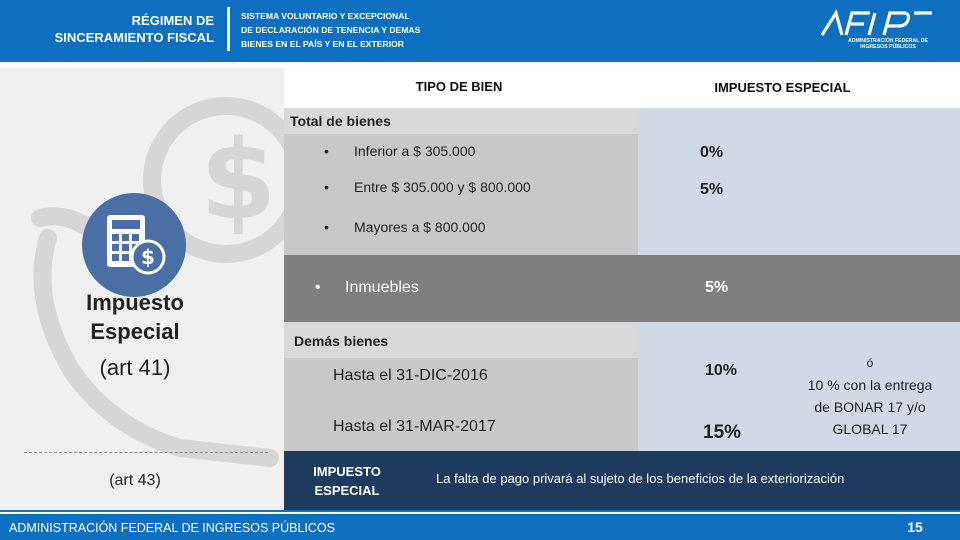 The width and height of the screenshot is (960, 540). I want to click on row-entre: Entre $ 305.000 y $ 800.000, so click(427, 187).